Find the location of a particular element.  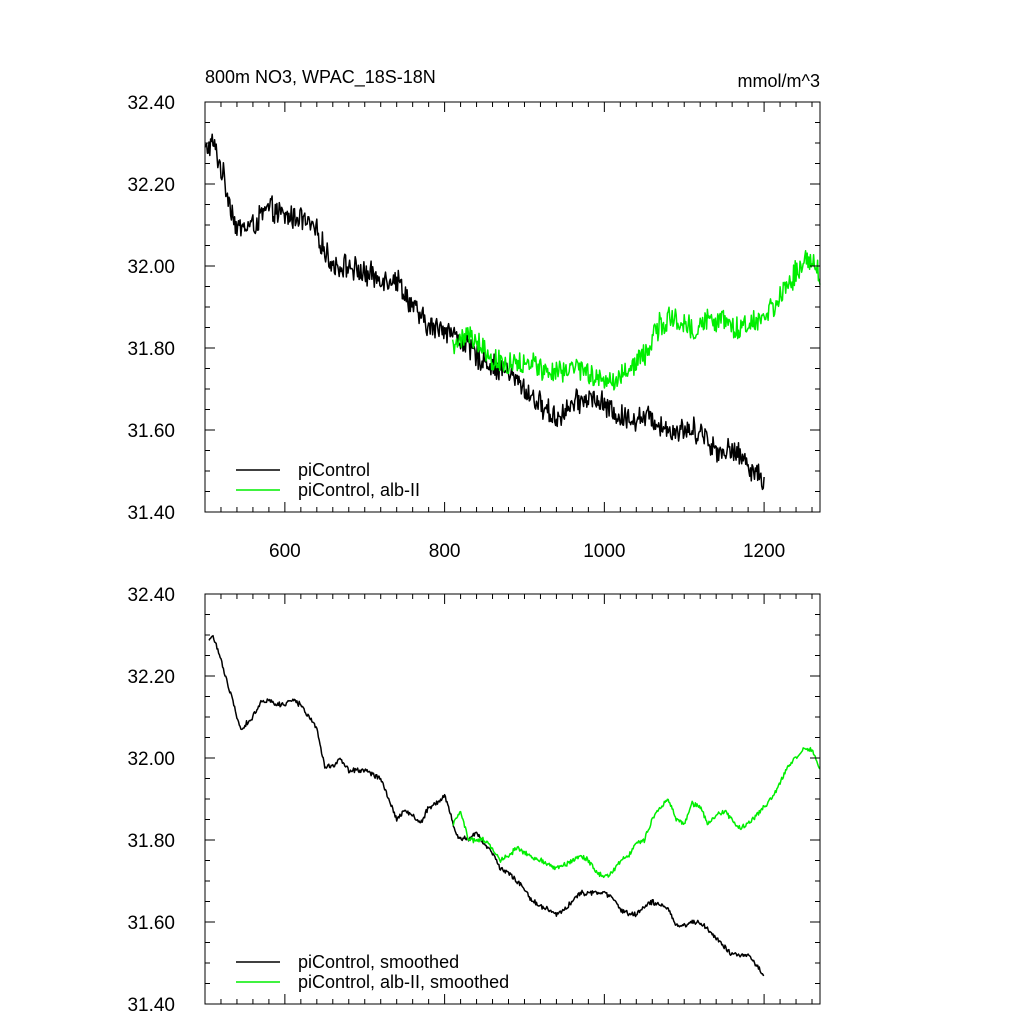

legend-label: piControl is located at coordinates (334, 470).